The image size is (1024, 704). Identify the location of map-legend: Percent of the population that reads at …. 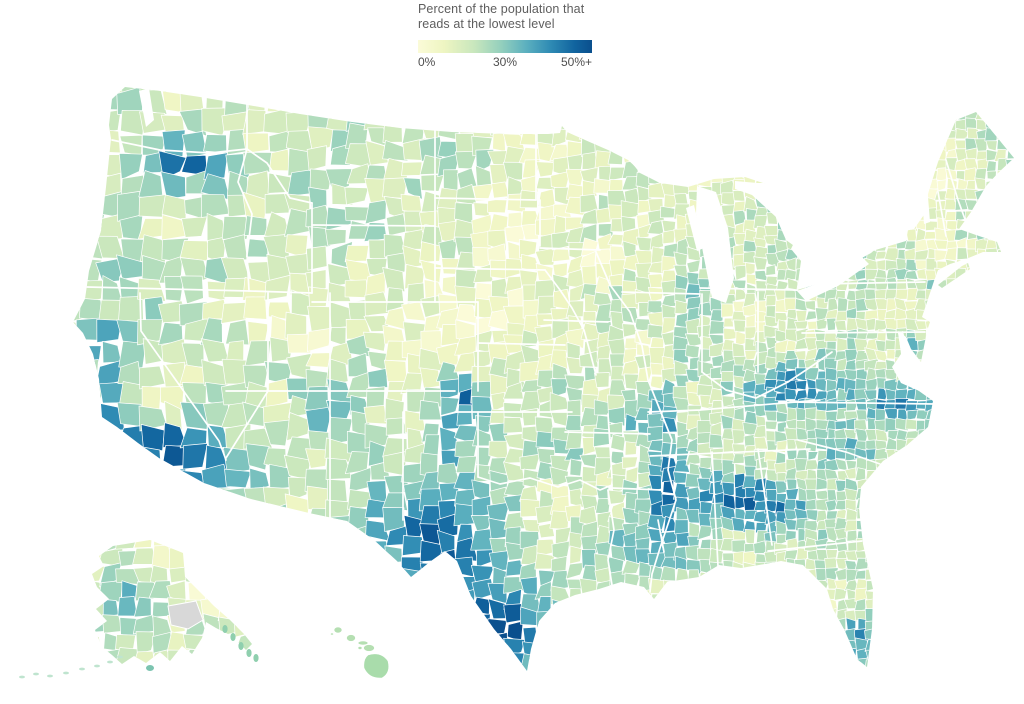
(513, 35).